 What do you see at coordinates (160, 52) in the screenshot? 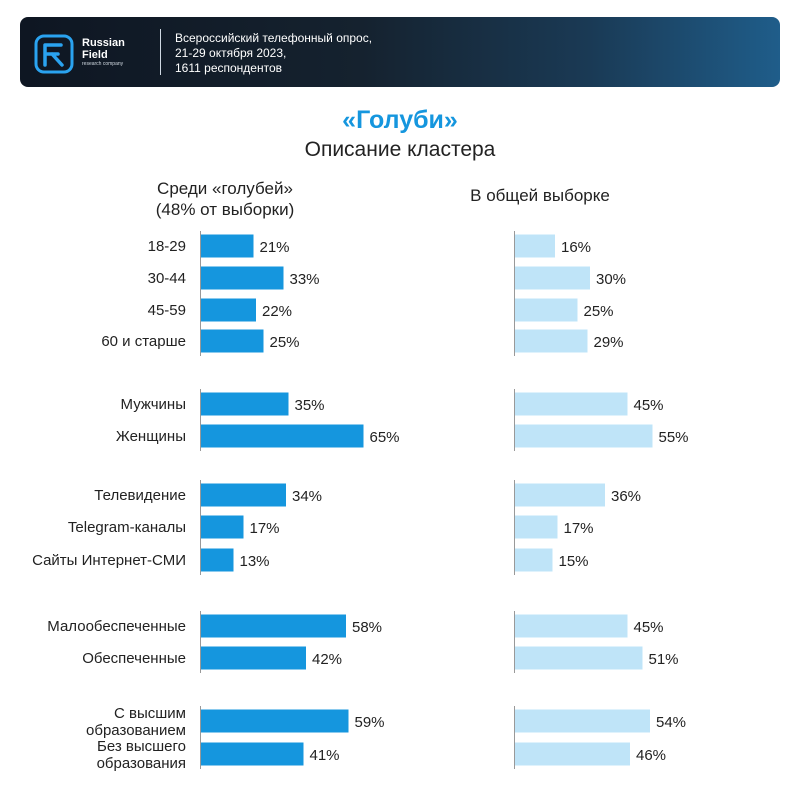
I see `header-divider` at bounding box center [160, 52].